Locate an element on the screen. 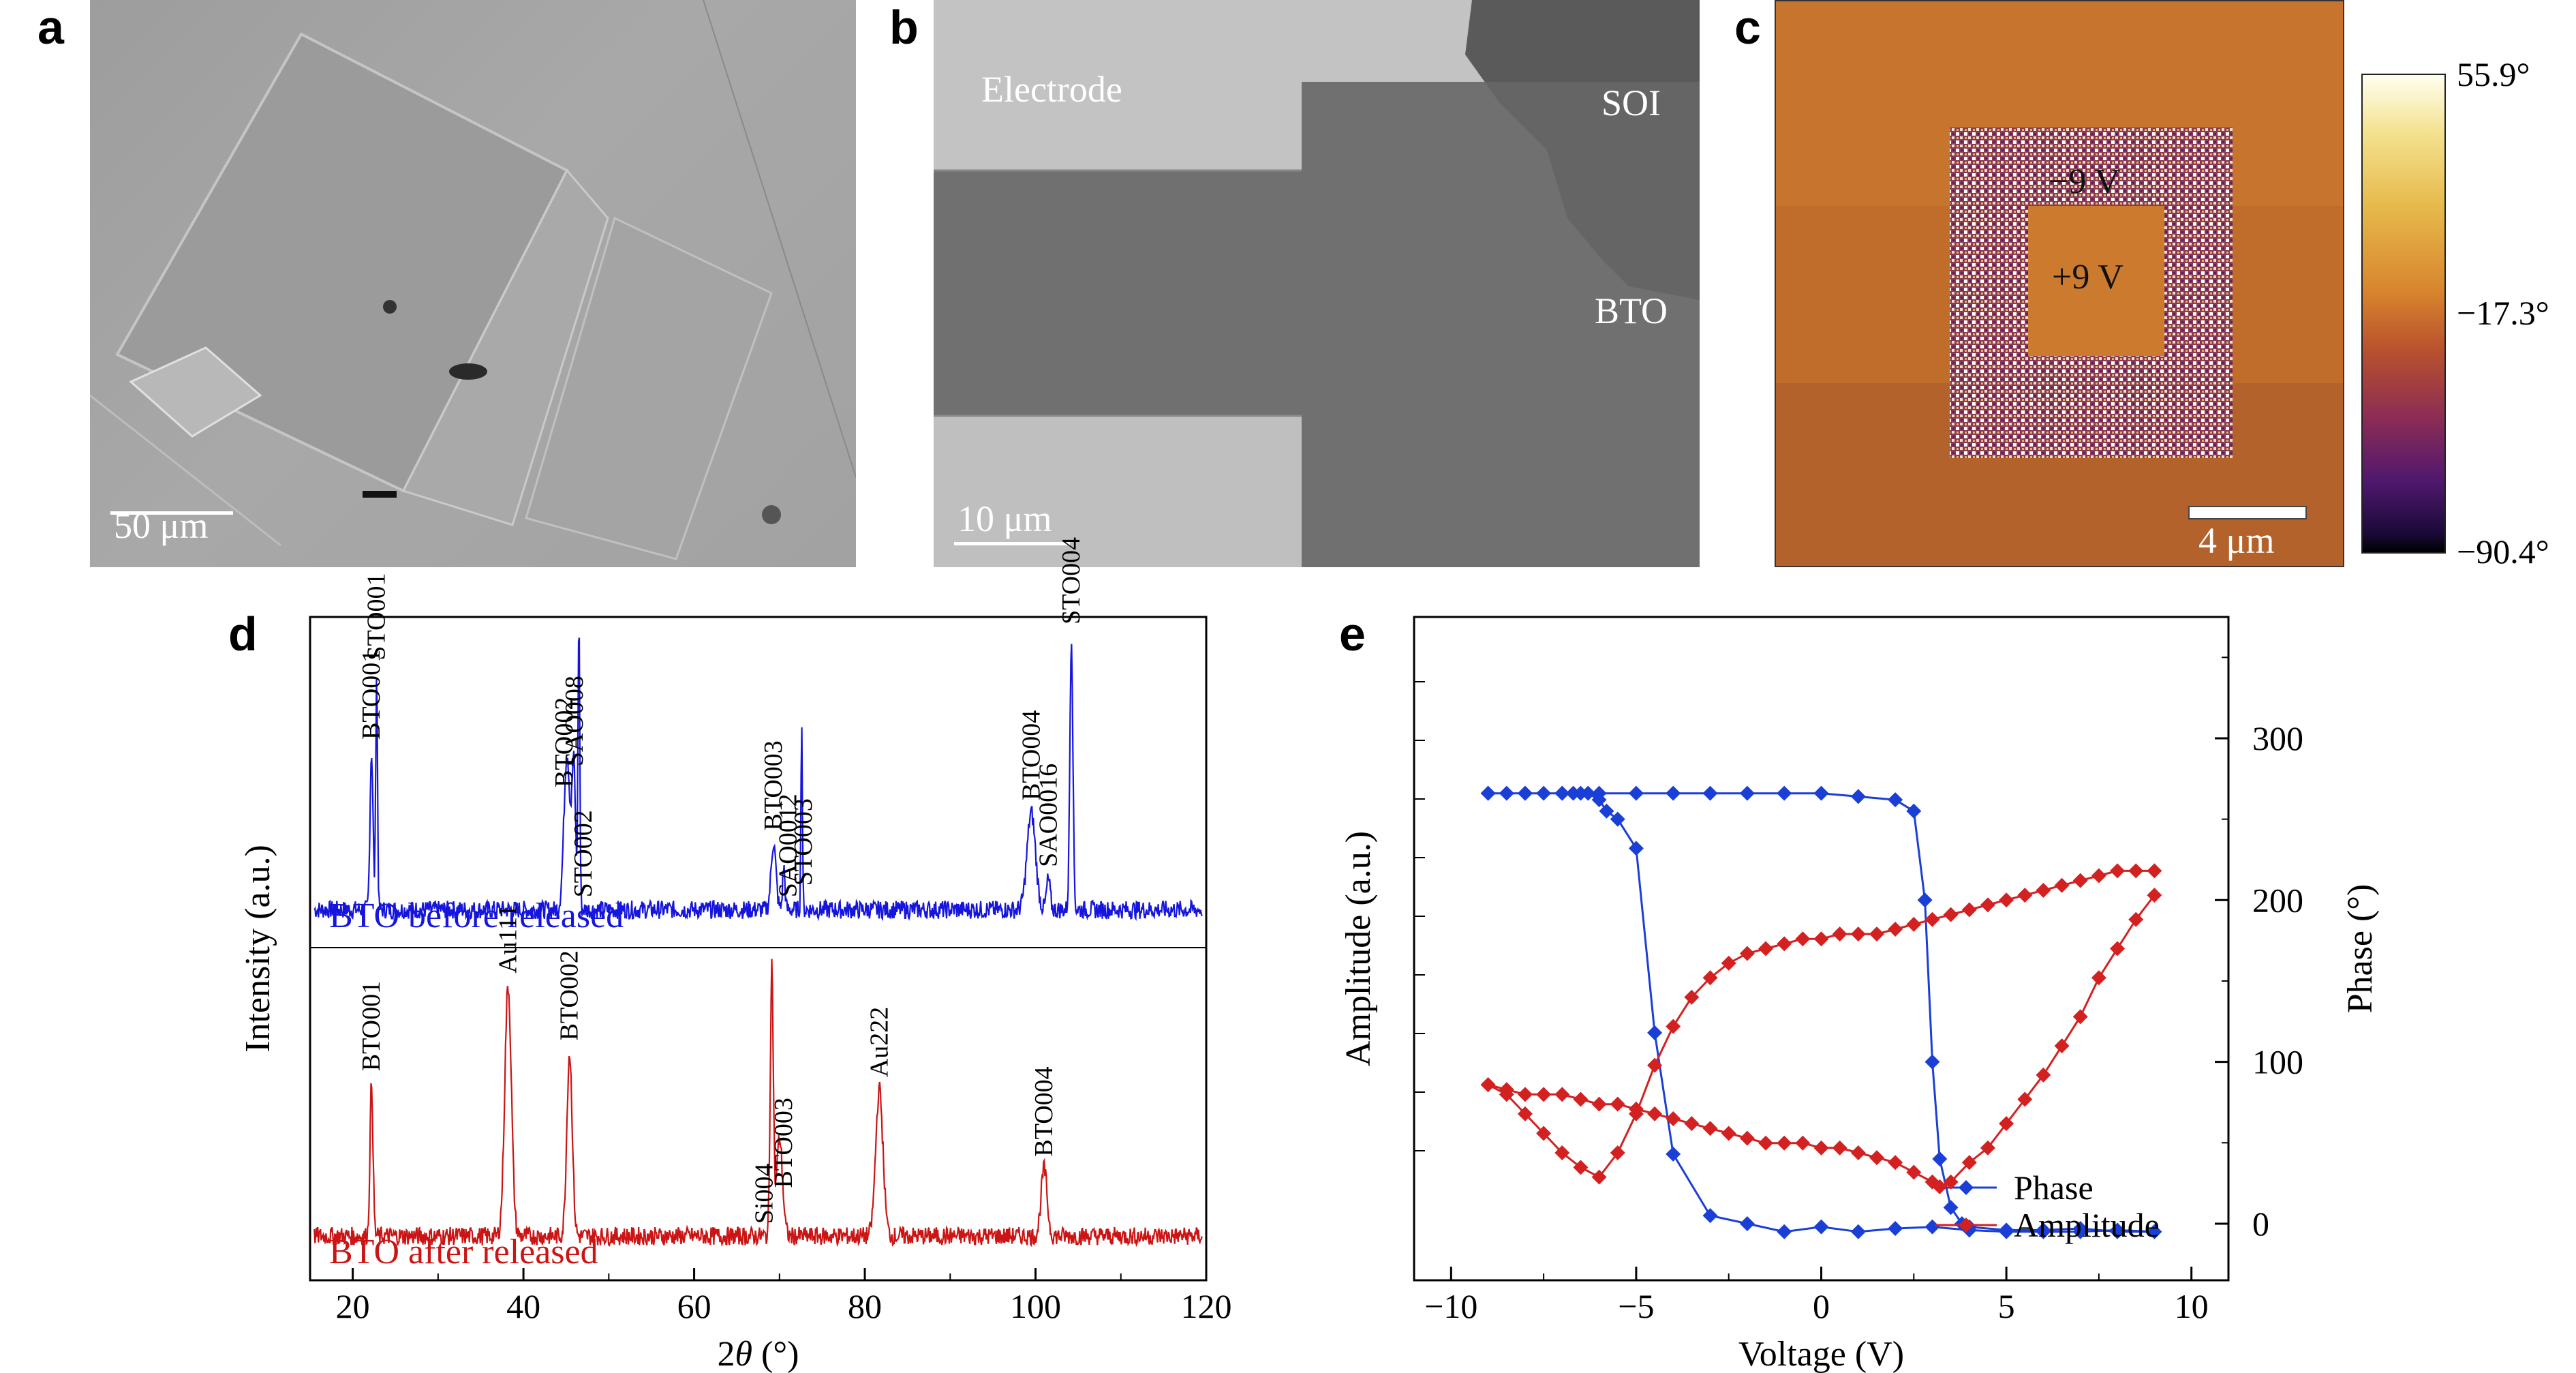  peak-label: STO001 is located at coordinates (377, 616).